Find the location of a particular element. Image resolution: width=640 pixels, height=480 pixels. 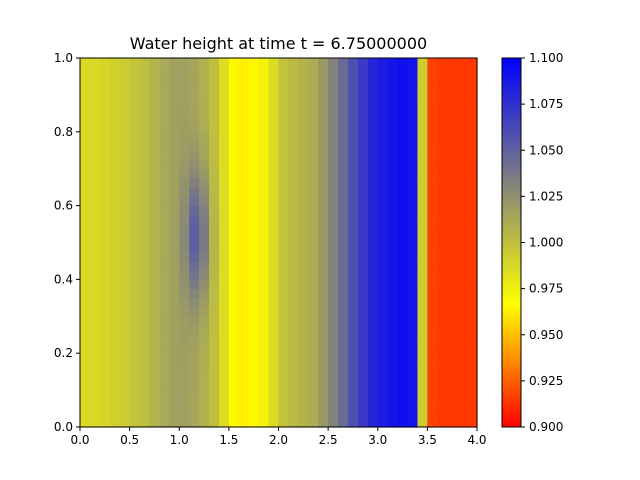

colorbar-tick-label: 1.050 is located at coordinates (546, 150).